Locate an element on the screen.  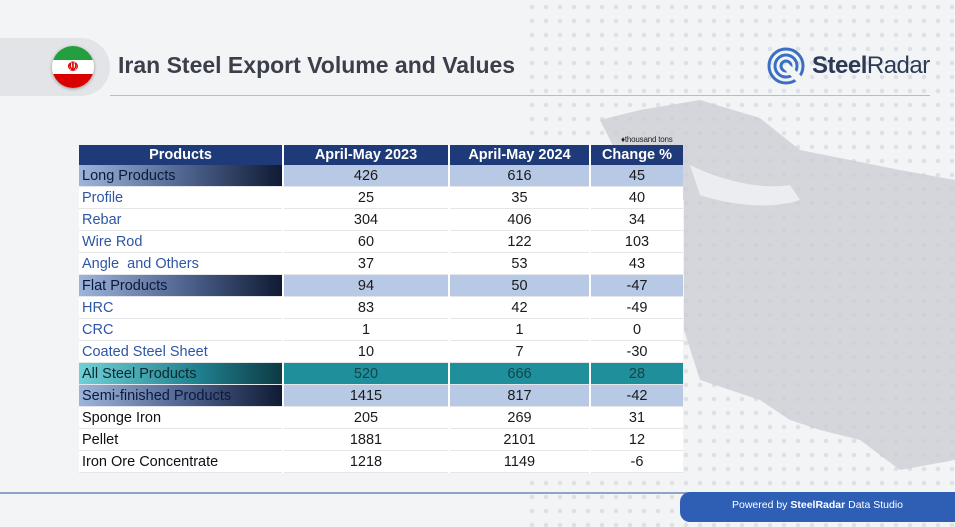
value-2023: 10 is located at coordinates (366, 351).